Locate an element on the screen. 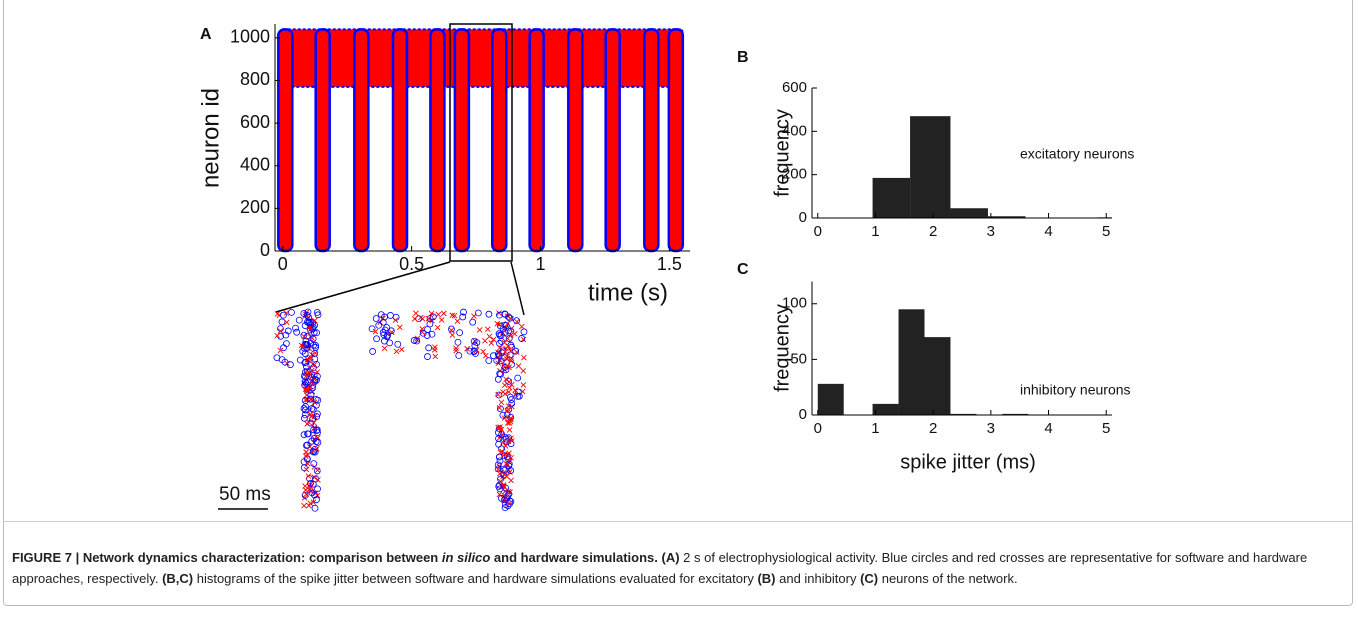 Image resolution: width=1358 pixels, height=629 pixels. x-tick-label: 1 is located at coordinates (875, 231).